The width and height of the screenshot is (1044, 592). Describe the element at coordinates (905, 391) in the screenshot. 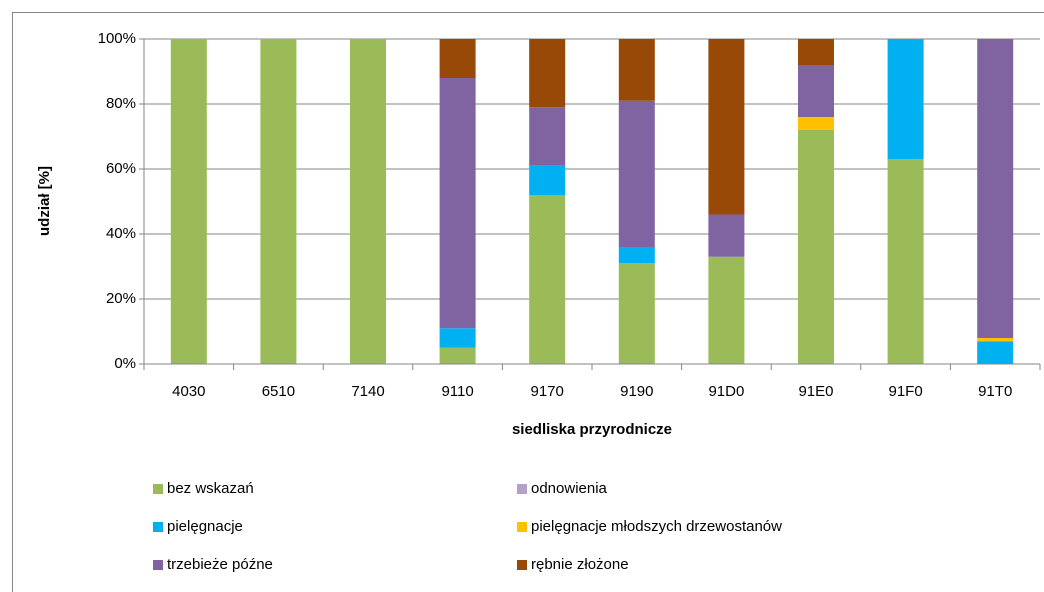

I see `x-tick-label: 91F0` at that location.